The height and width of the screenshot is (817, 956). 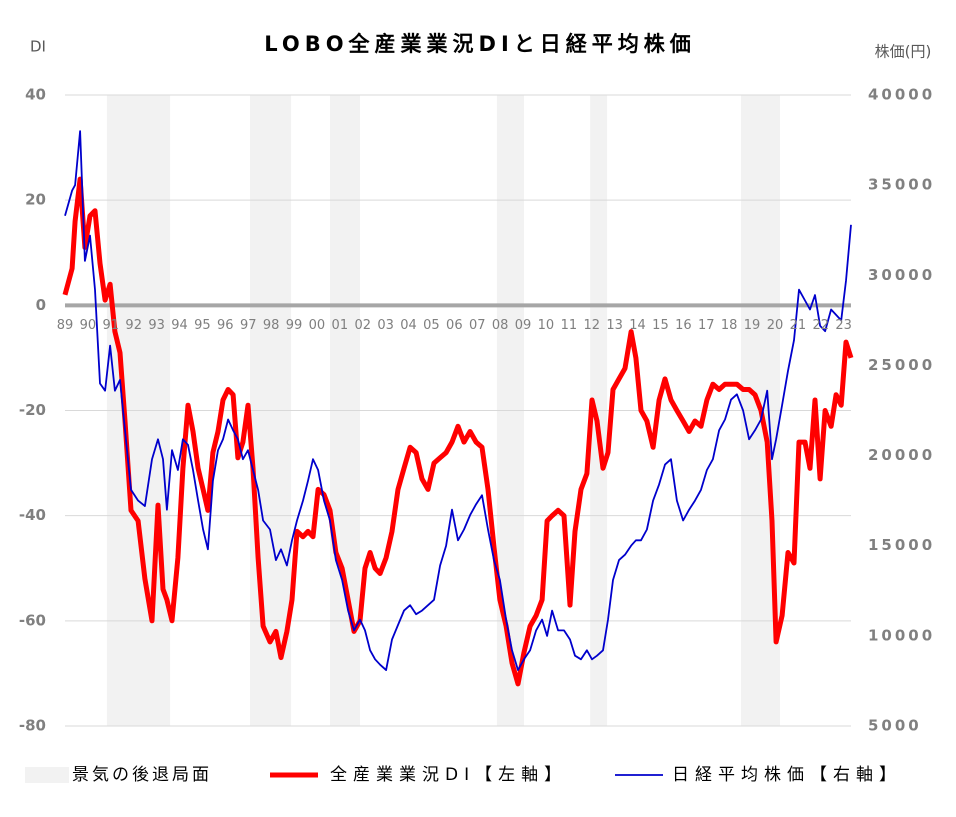 I want to click on x-tick-label: 99, so click(x=294, y=325).